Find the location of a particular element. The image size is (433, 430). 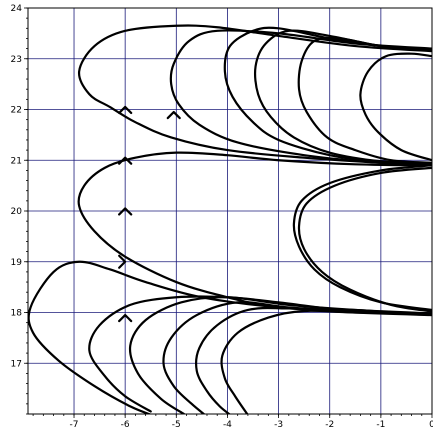

y-tick-label: 21 is located at coordinates (16, 161).